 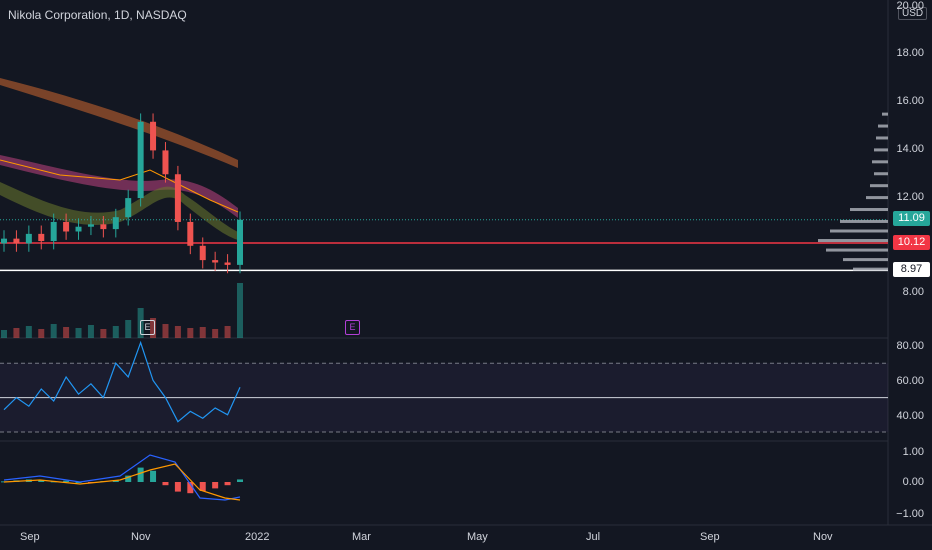 What do you see at coordinates (910, 514) in the screenshot?
I see `macd-tick: −1.00` at bounding box center [910, 514].